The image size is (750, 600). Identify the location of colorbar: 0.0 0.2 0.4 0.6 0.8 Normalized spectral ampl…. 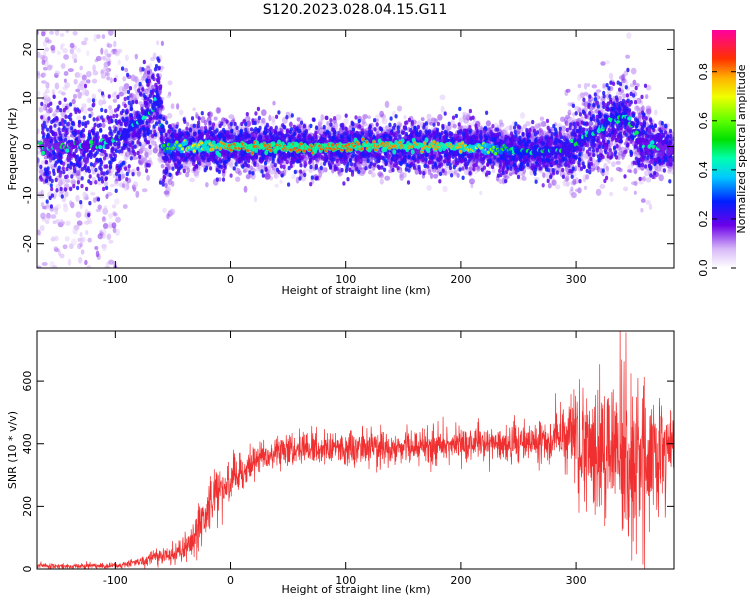
(722, 153).